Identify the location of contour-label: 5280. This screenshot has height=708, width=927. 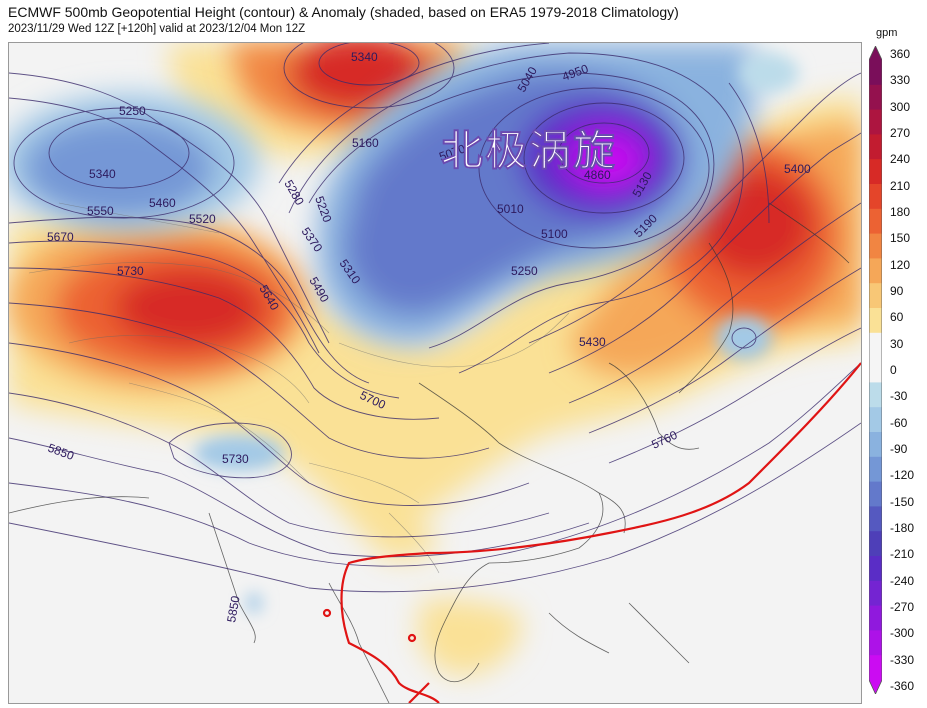
(294, 193).